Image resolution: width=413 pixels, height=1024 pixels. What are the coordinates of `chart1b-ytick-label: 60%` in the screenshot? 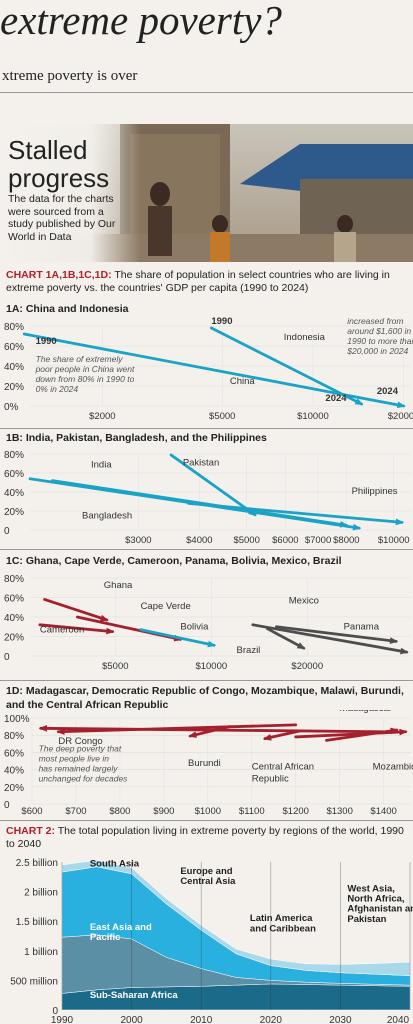 It's located at (14, 474).